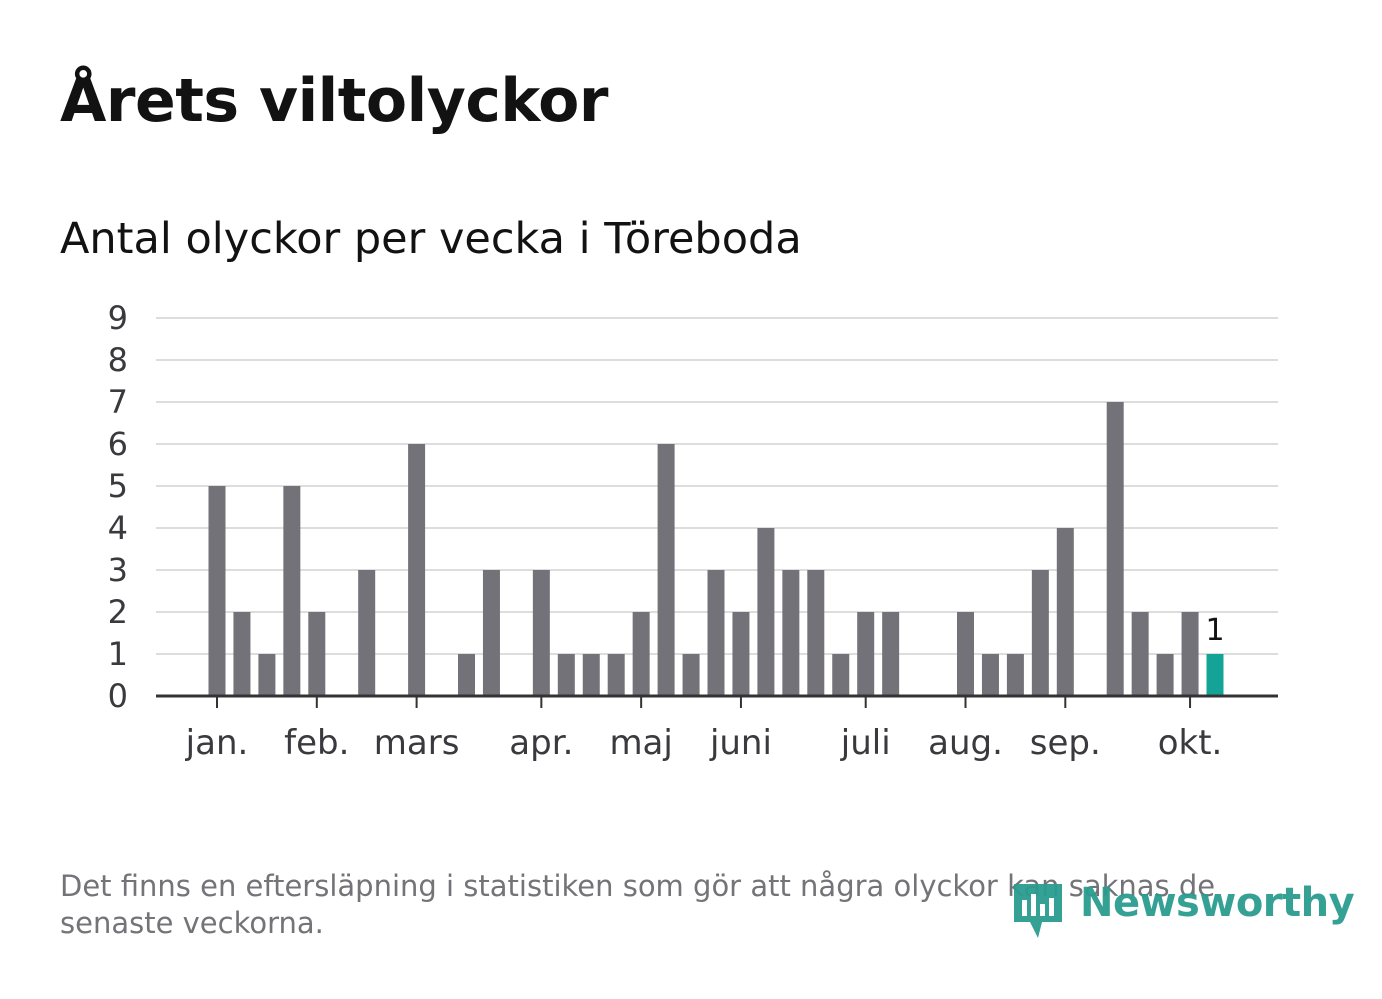  I want to click on y-tick-label: 0, so click(118, 696).